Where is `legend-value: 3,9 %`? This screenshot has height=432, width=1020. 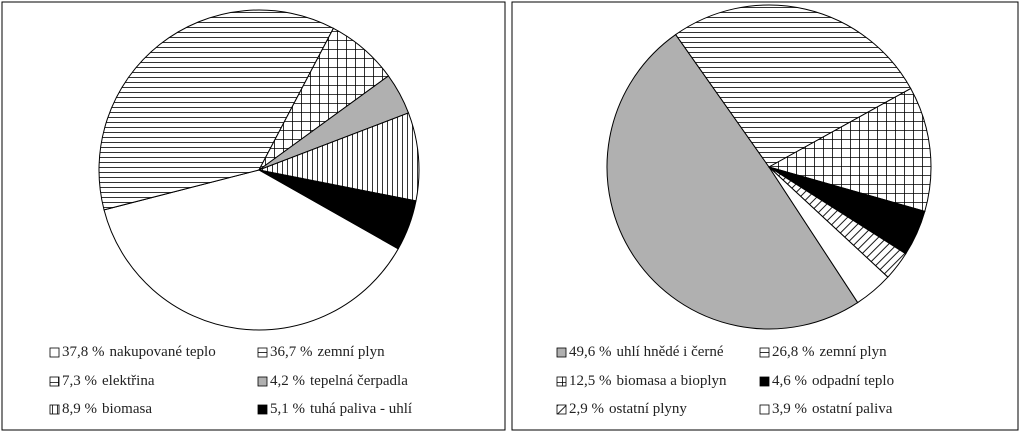 legend-value: 3,9 % is located at coordinates (789, 409).